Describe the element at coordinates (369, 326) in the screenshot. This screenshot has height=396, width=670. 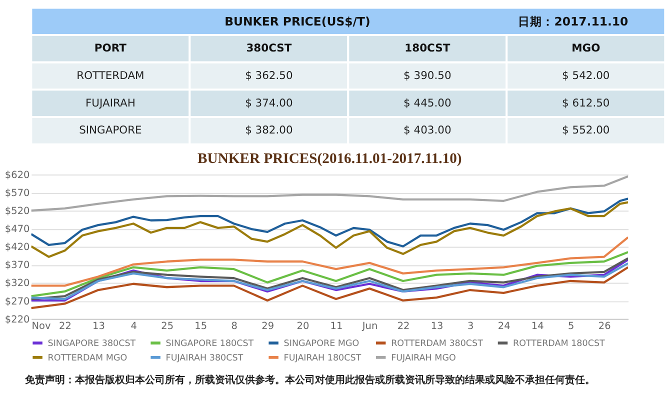
I see `x-tick-label: Jun` at that location.